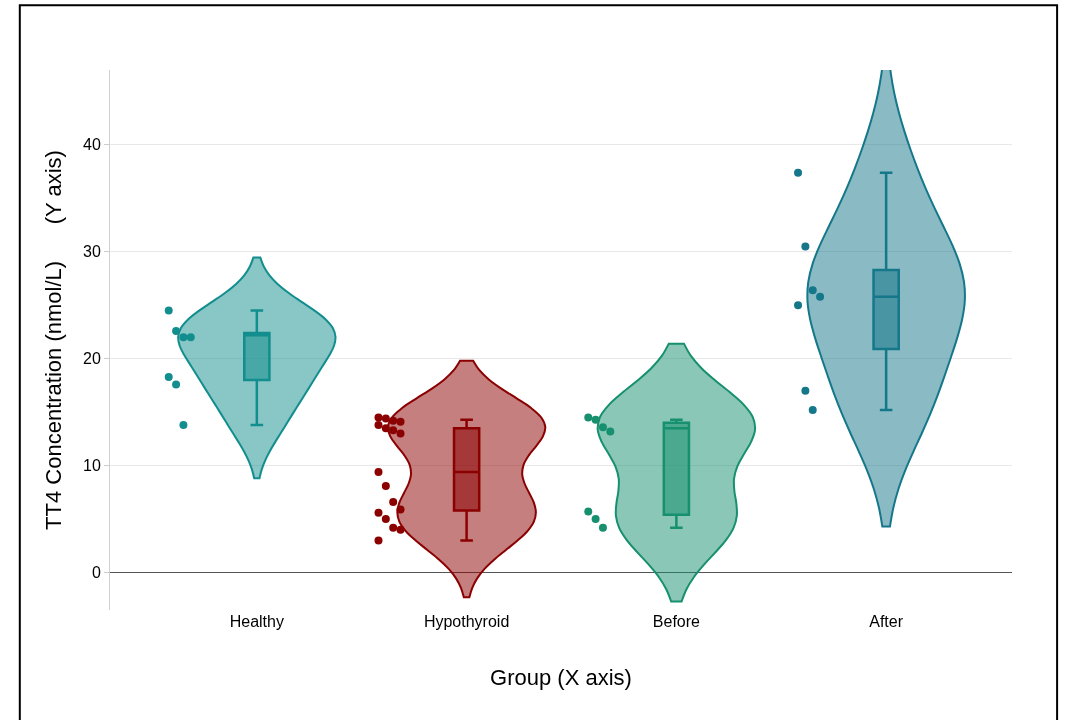  I want to click on y-tick-label: 0, so click(96, 573).